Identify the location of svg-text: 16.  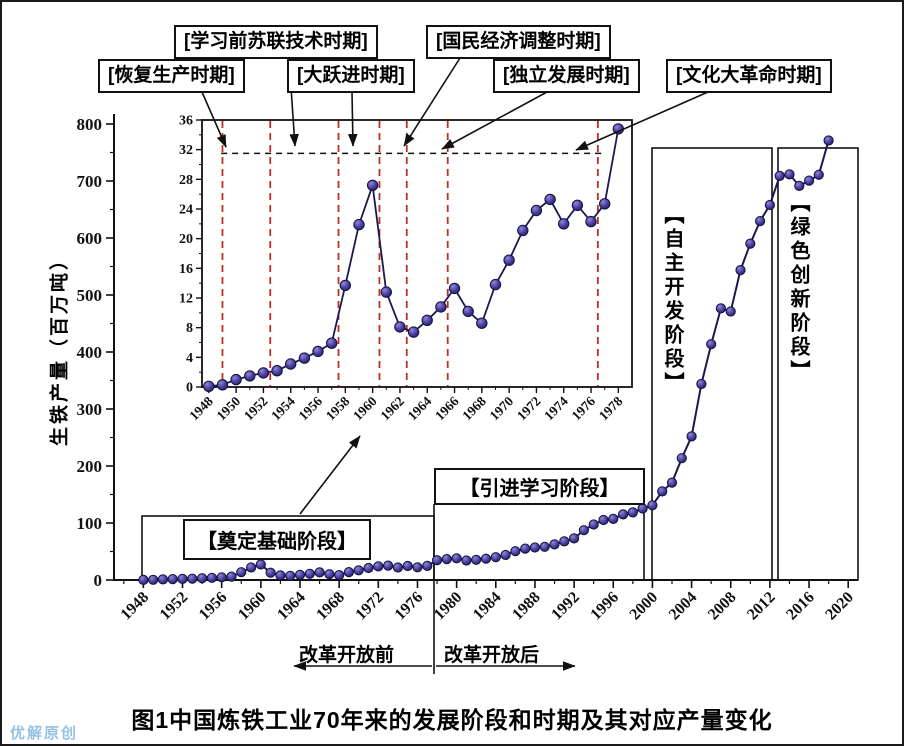
(186, 269).